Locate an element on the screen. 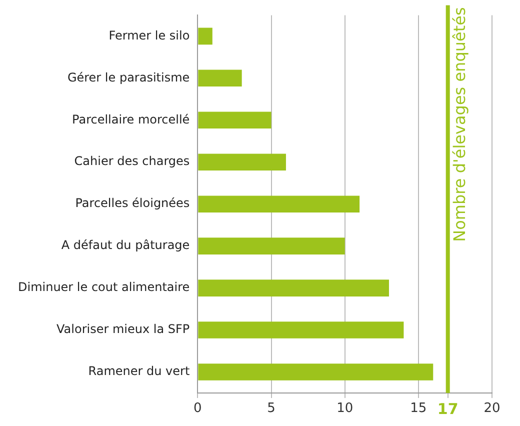  y-tick-label: Valoriser mieux la SFP is located at coordinates (123, 329).